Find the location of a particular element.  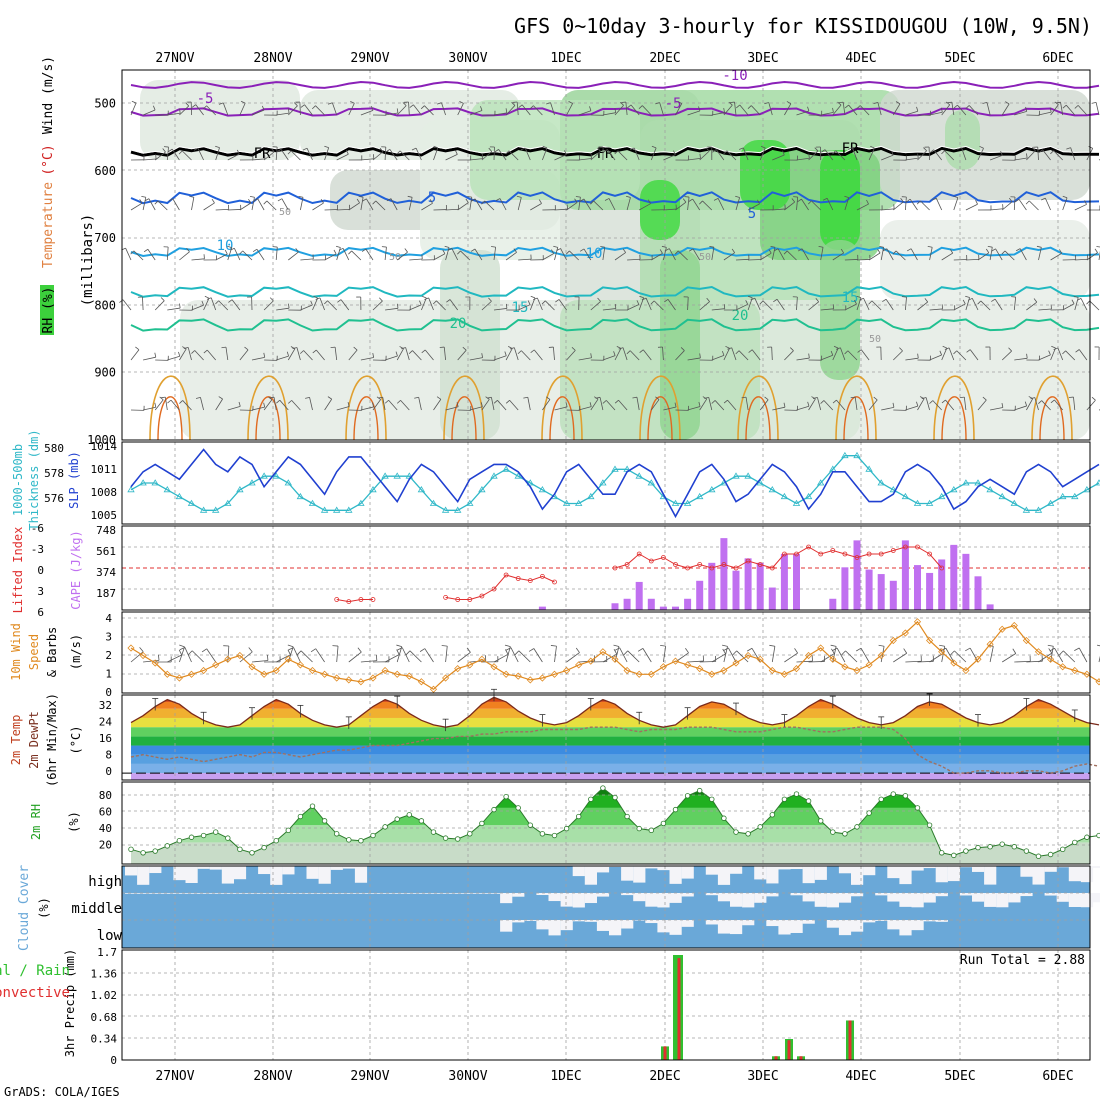

run-total-label: Run Total = 2.88 is located at coordinates (1022, 960).